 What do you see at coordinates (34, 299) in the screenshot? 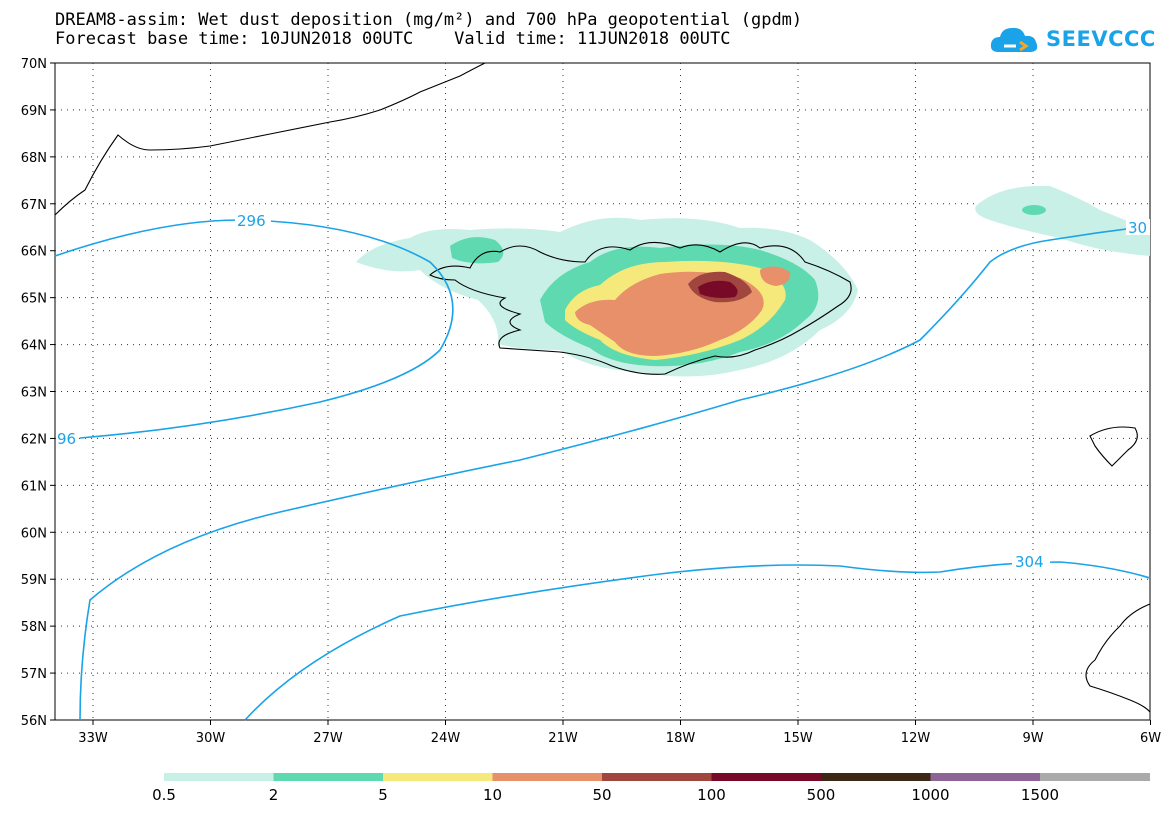
I see `lat-label: 65N` at bounding box center [34, 299].